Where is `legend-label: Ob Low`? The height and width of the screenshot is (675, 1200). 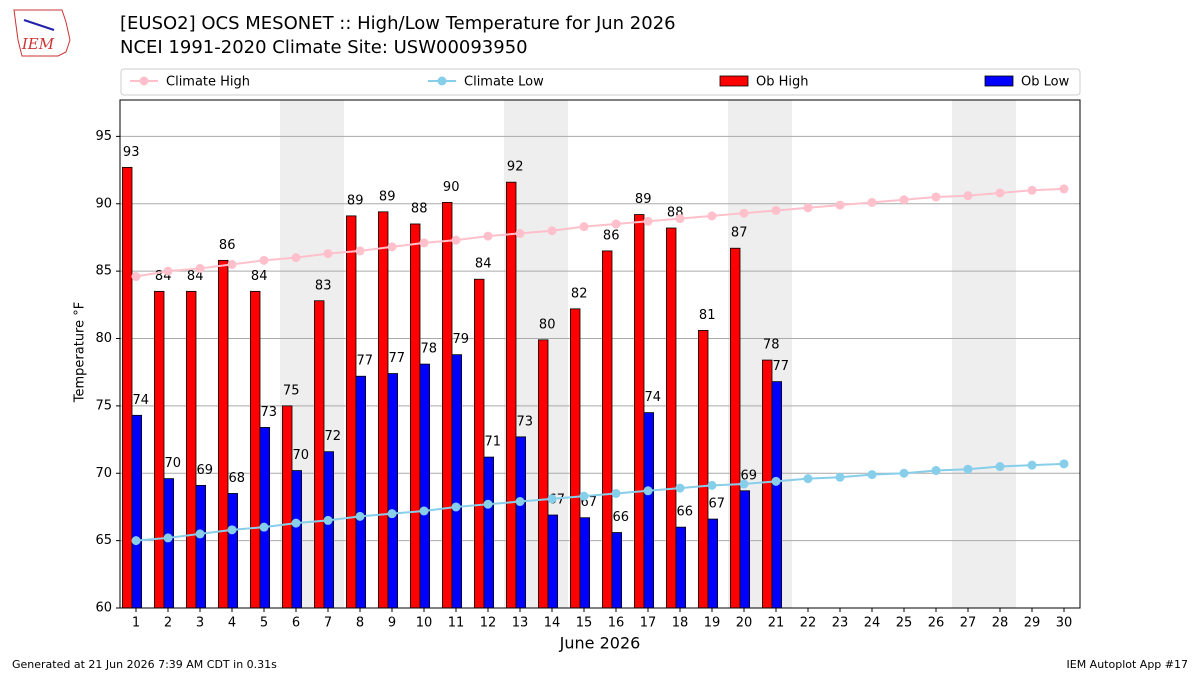
legend-label: Ob Low is located at coordinates (1045, 82).